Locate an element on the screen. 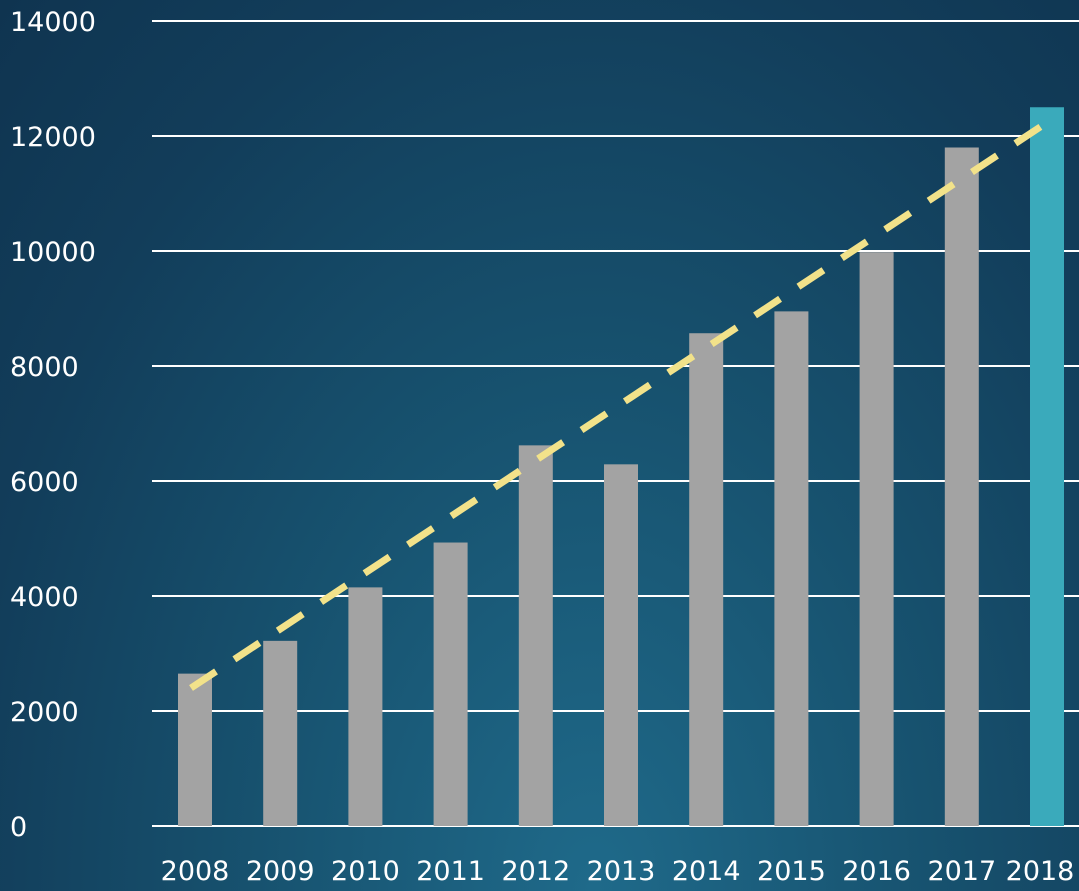 Image resolution: width=1079 pixels, height=891 pixels. y-axis-ticks: 0 2000 4000 6000 8000 10000 12000 14000 is located at coordinates (53, 425).